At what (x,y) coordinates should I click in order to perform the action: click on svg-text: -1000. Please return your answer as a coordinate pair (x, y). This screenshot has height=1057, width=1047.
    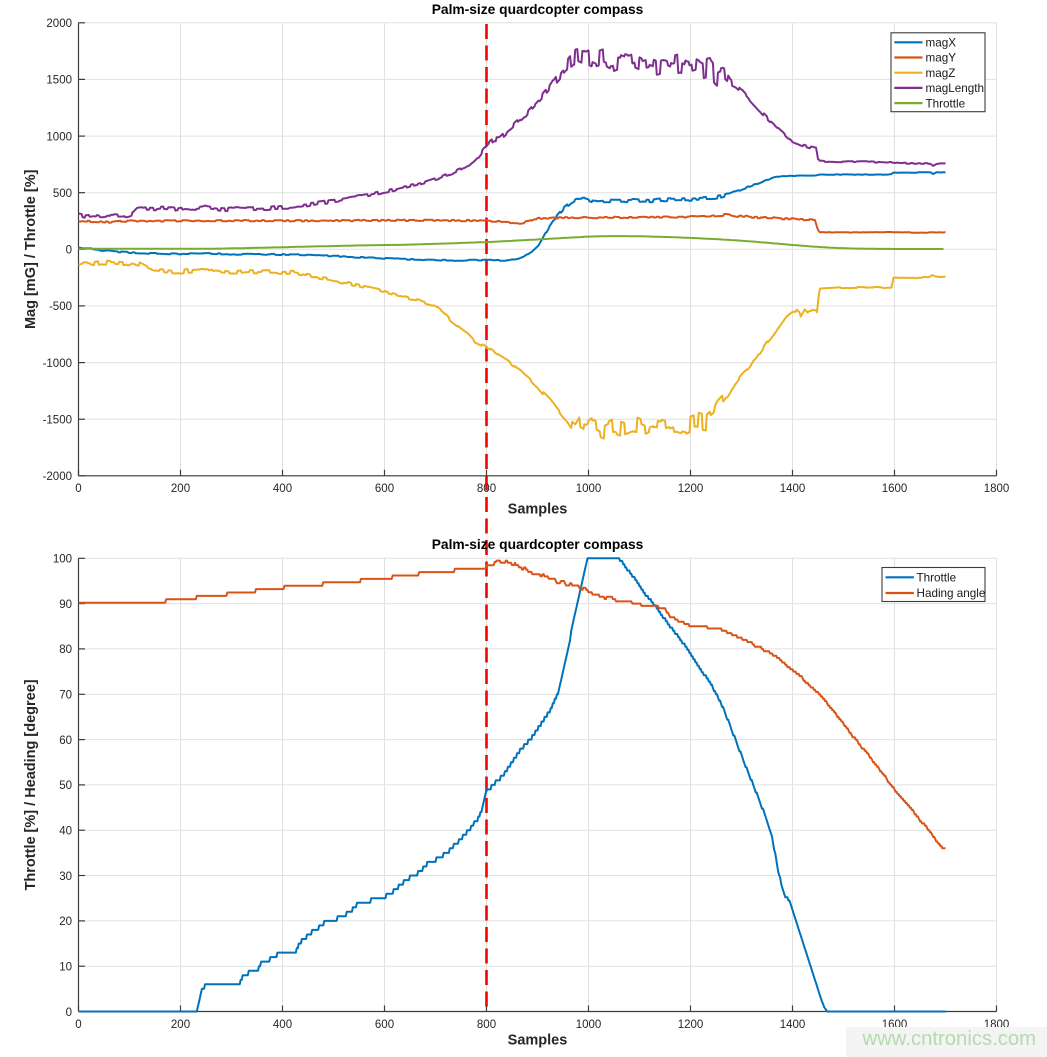
    Looking at the image, I should click on (57, 364).